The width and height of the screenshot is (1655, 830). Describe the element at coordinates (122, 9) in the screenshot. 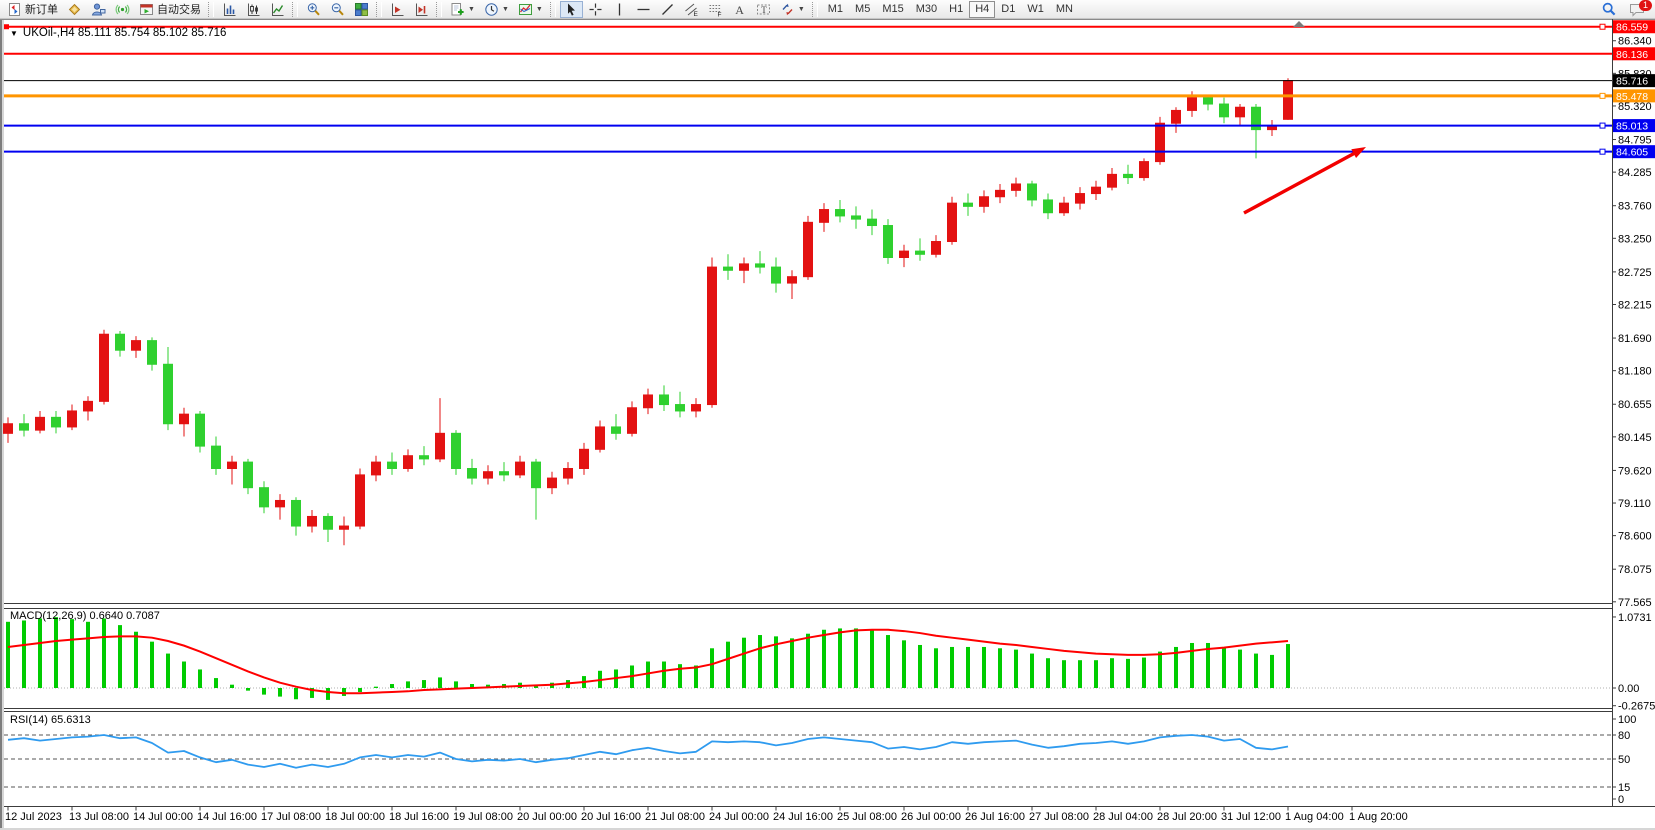

I see `signals-button` at that location.